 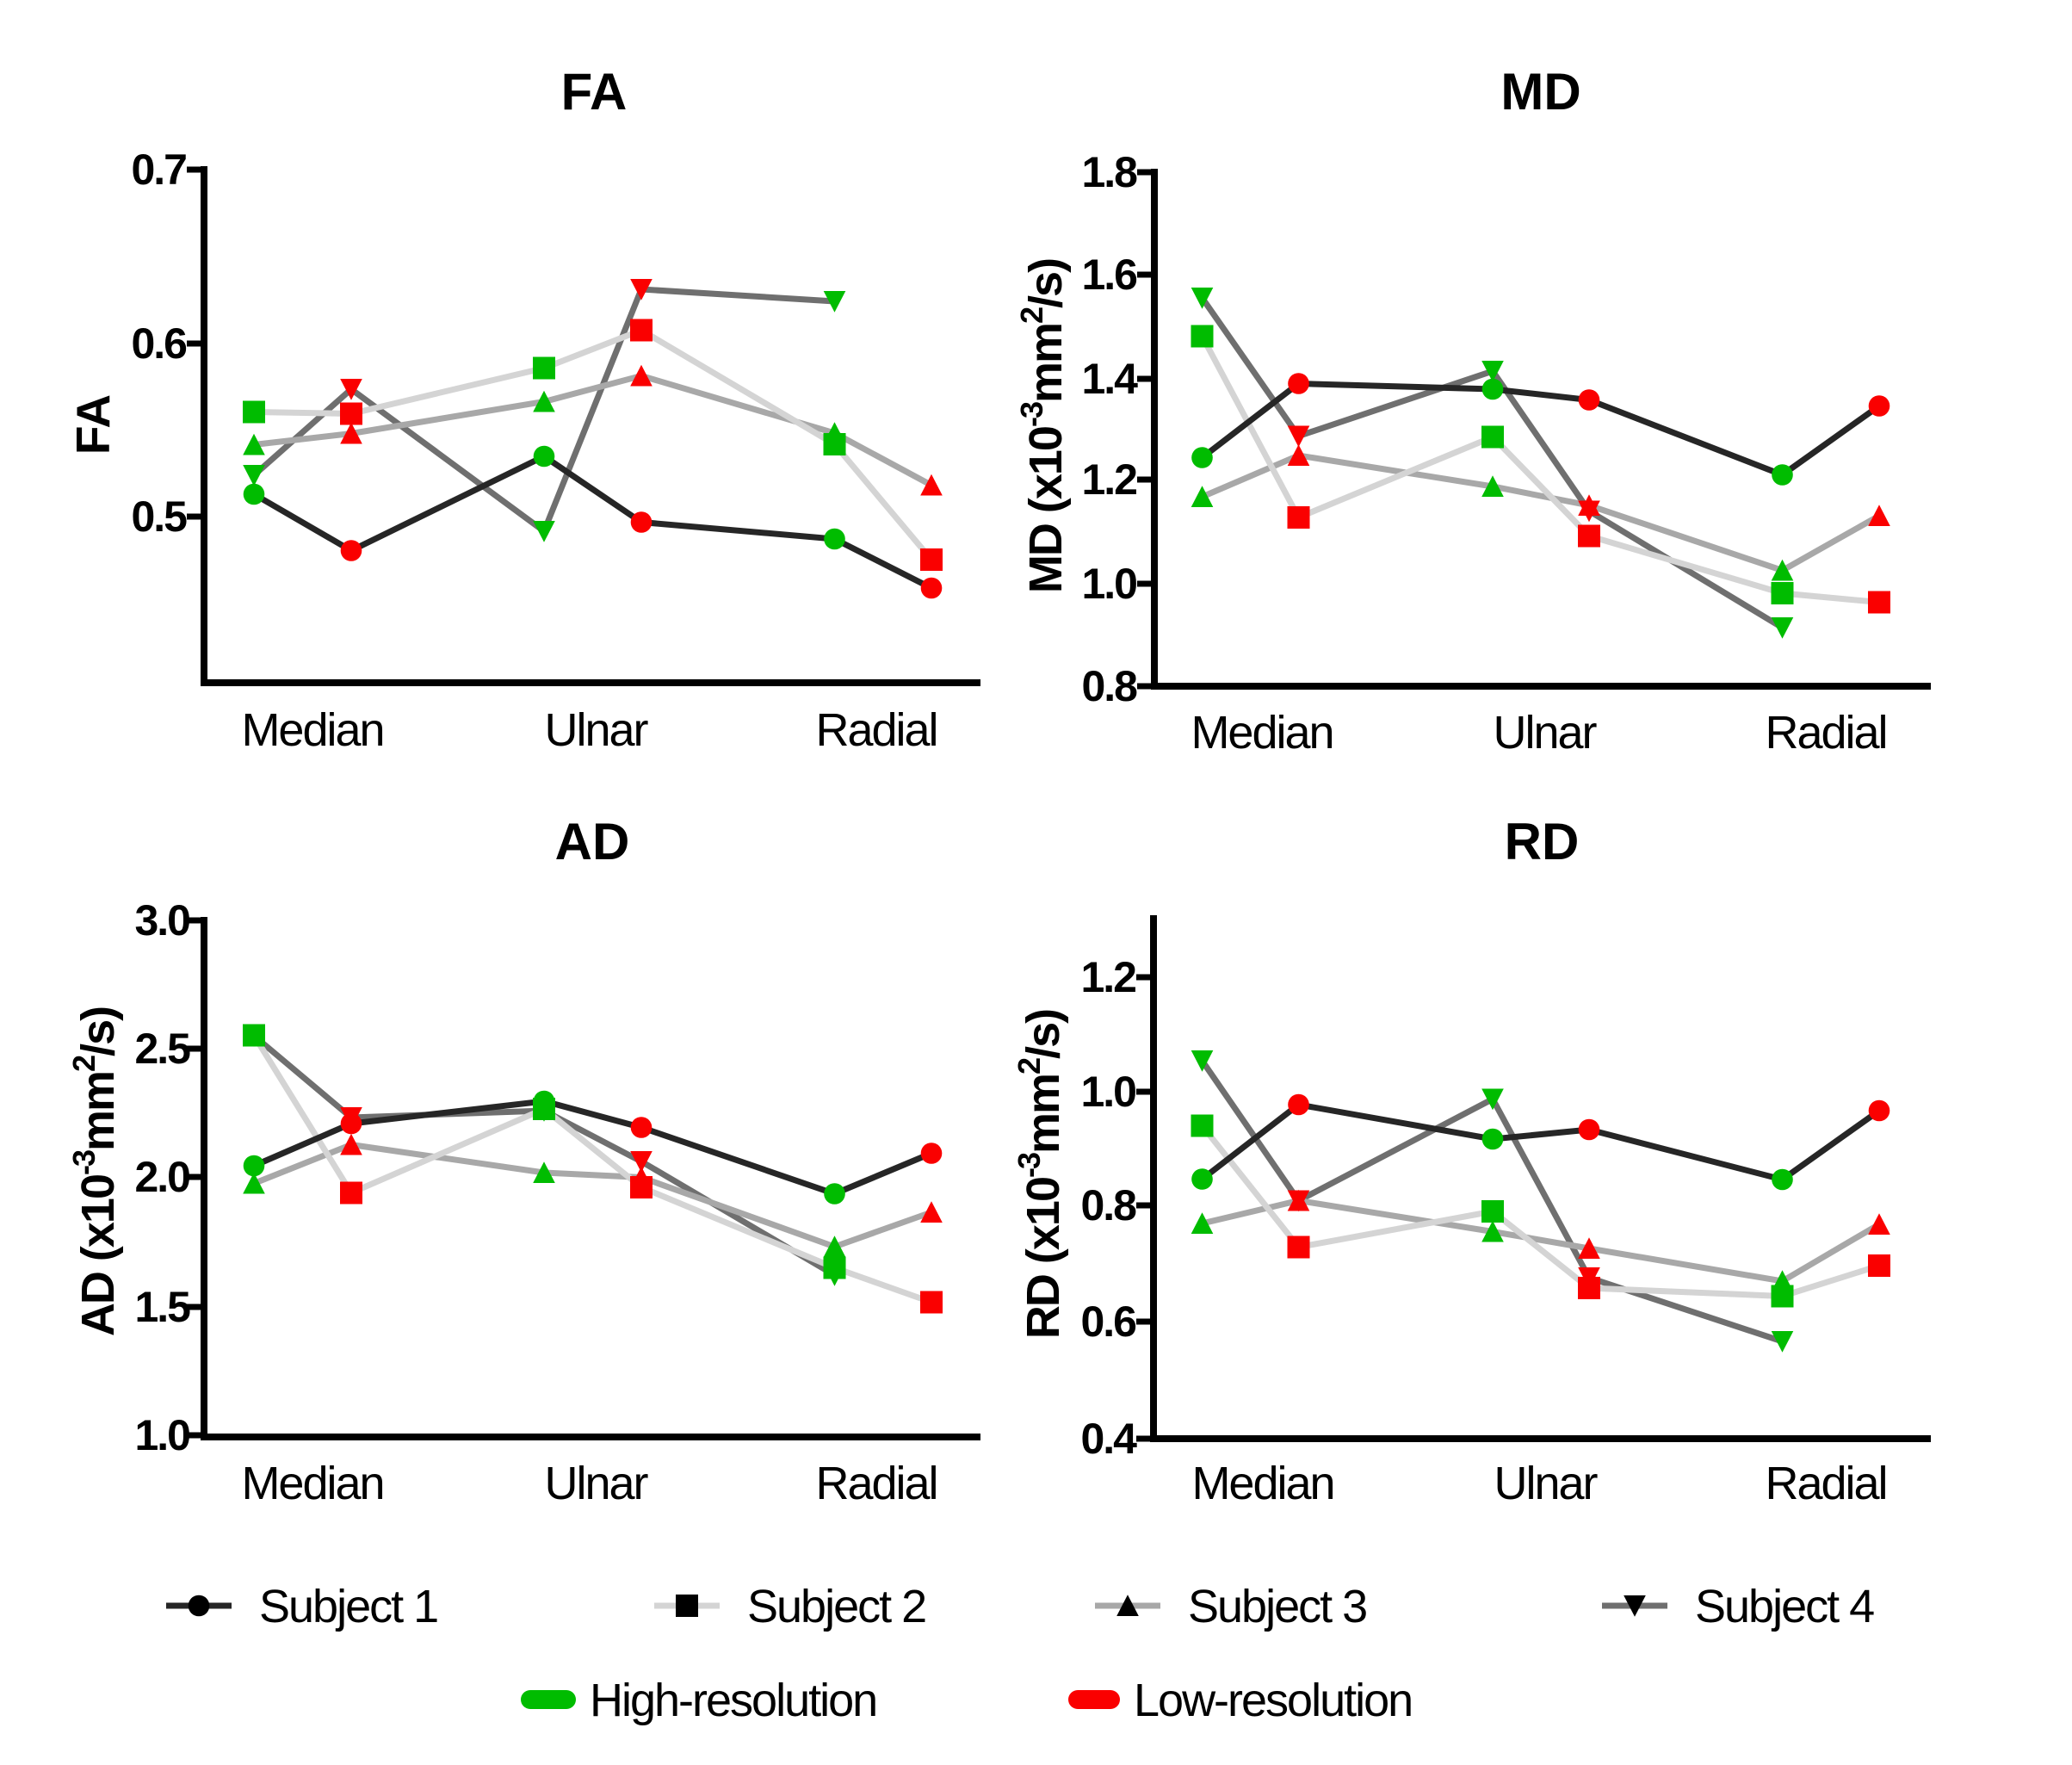 I want to click on svg-text: 2.5, so click(x=162, y=1049).